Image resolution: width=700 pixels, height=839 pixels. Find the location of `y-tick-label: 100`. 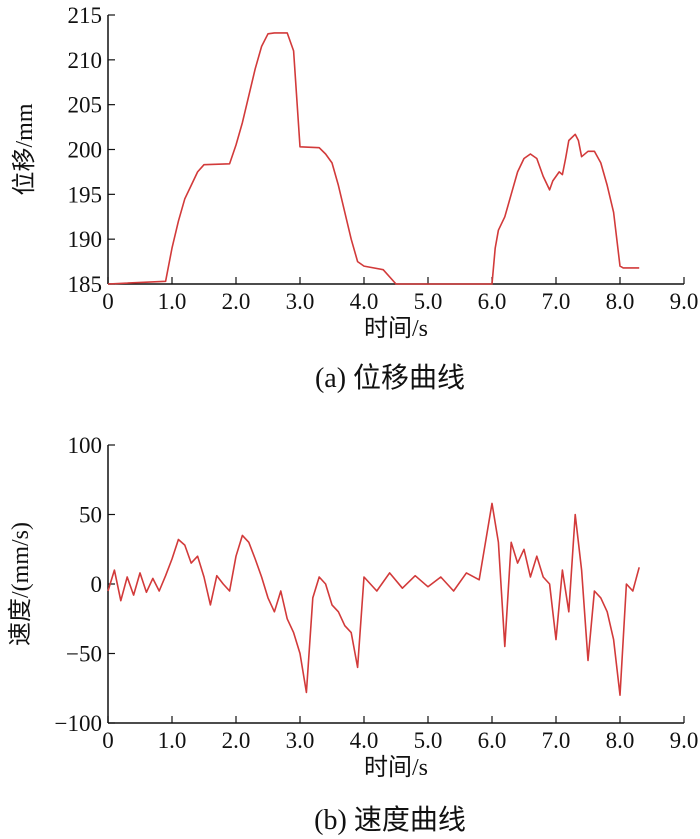

y-tick-label: 100 is located at coordinates (85, 445).